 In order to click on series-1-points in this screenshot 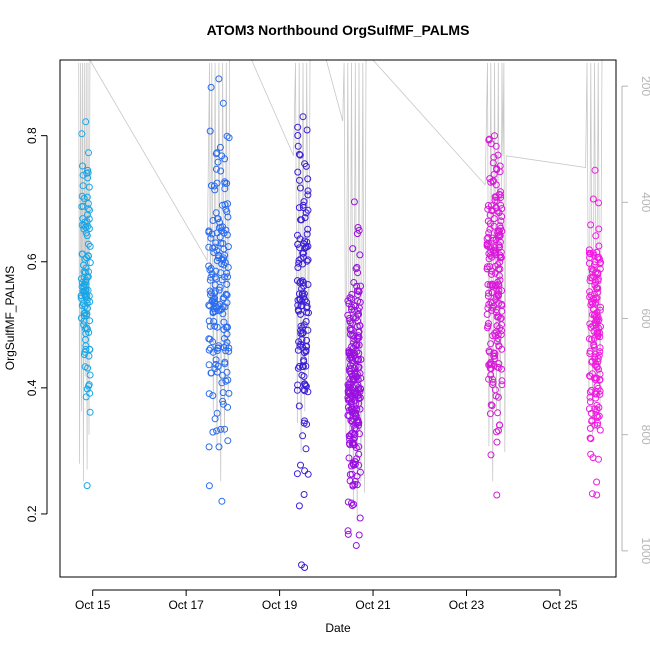, I will do `click(219, 290)`.